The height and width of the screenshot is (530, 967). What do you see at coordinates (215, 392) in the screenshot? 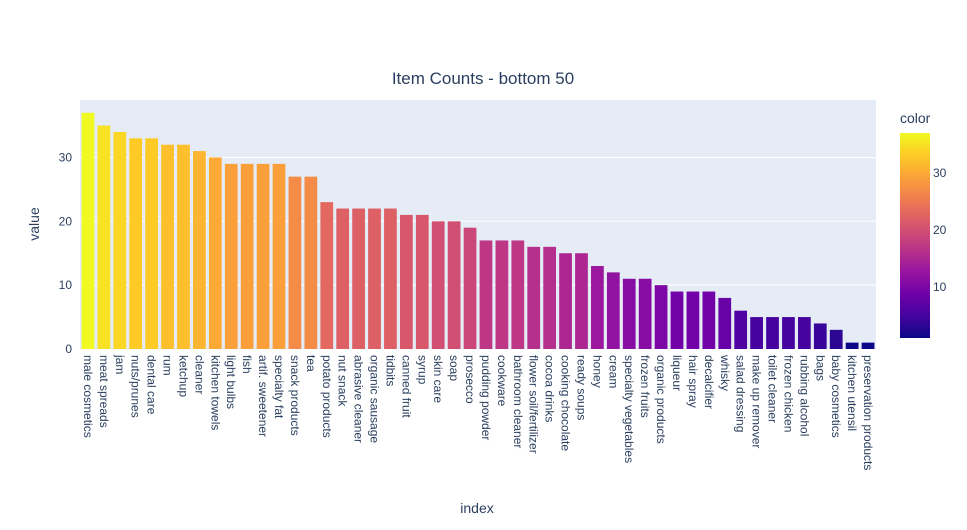
I see `x-tick-label: kitchen towels` at bounding box center [215, 392].